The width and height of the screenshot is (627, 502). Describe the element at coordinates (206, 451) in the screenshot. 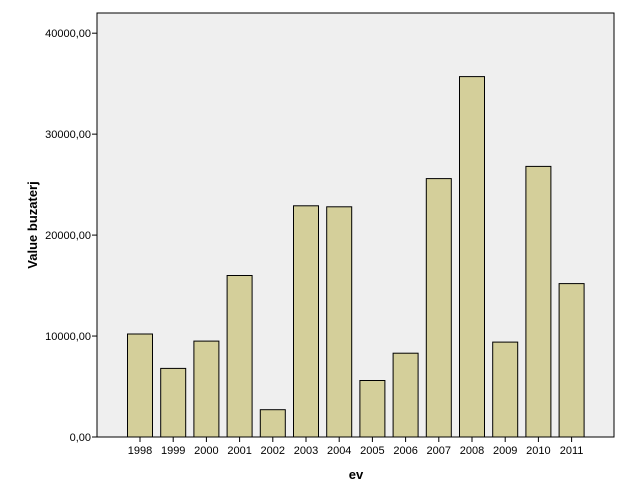

I see `x-tick-label-2000: 2000` at that location.